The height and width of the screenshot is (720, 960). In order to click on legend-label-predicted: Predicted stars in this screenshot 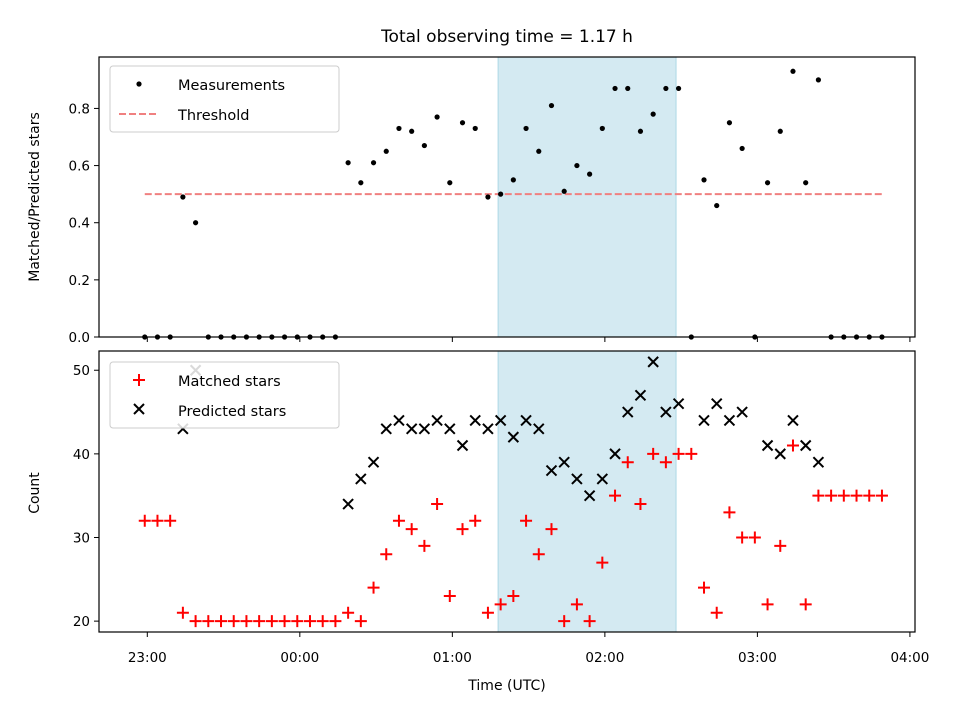, I will do `click(232, 412)`.